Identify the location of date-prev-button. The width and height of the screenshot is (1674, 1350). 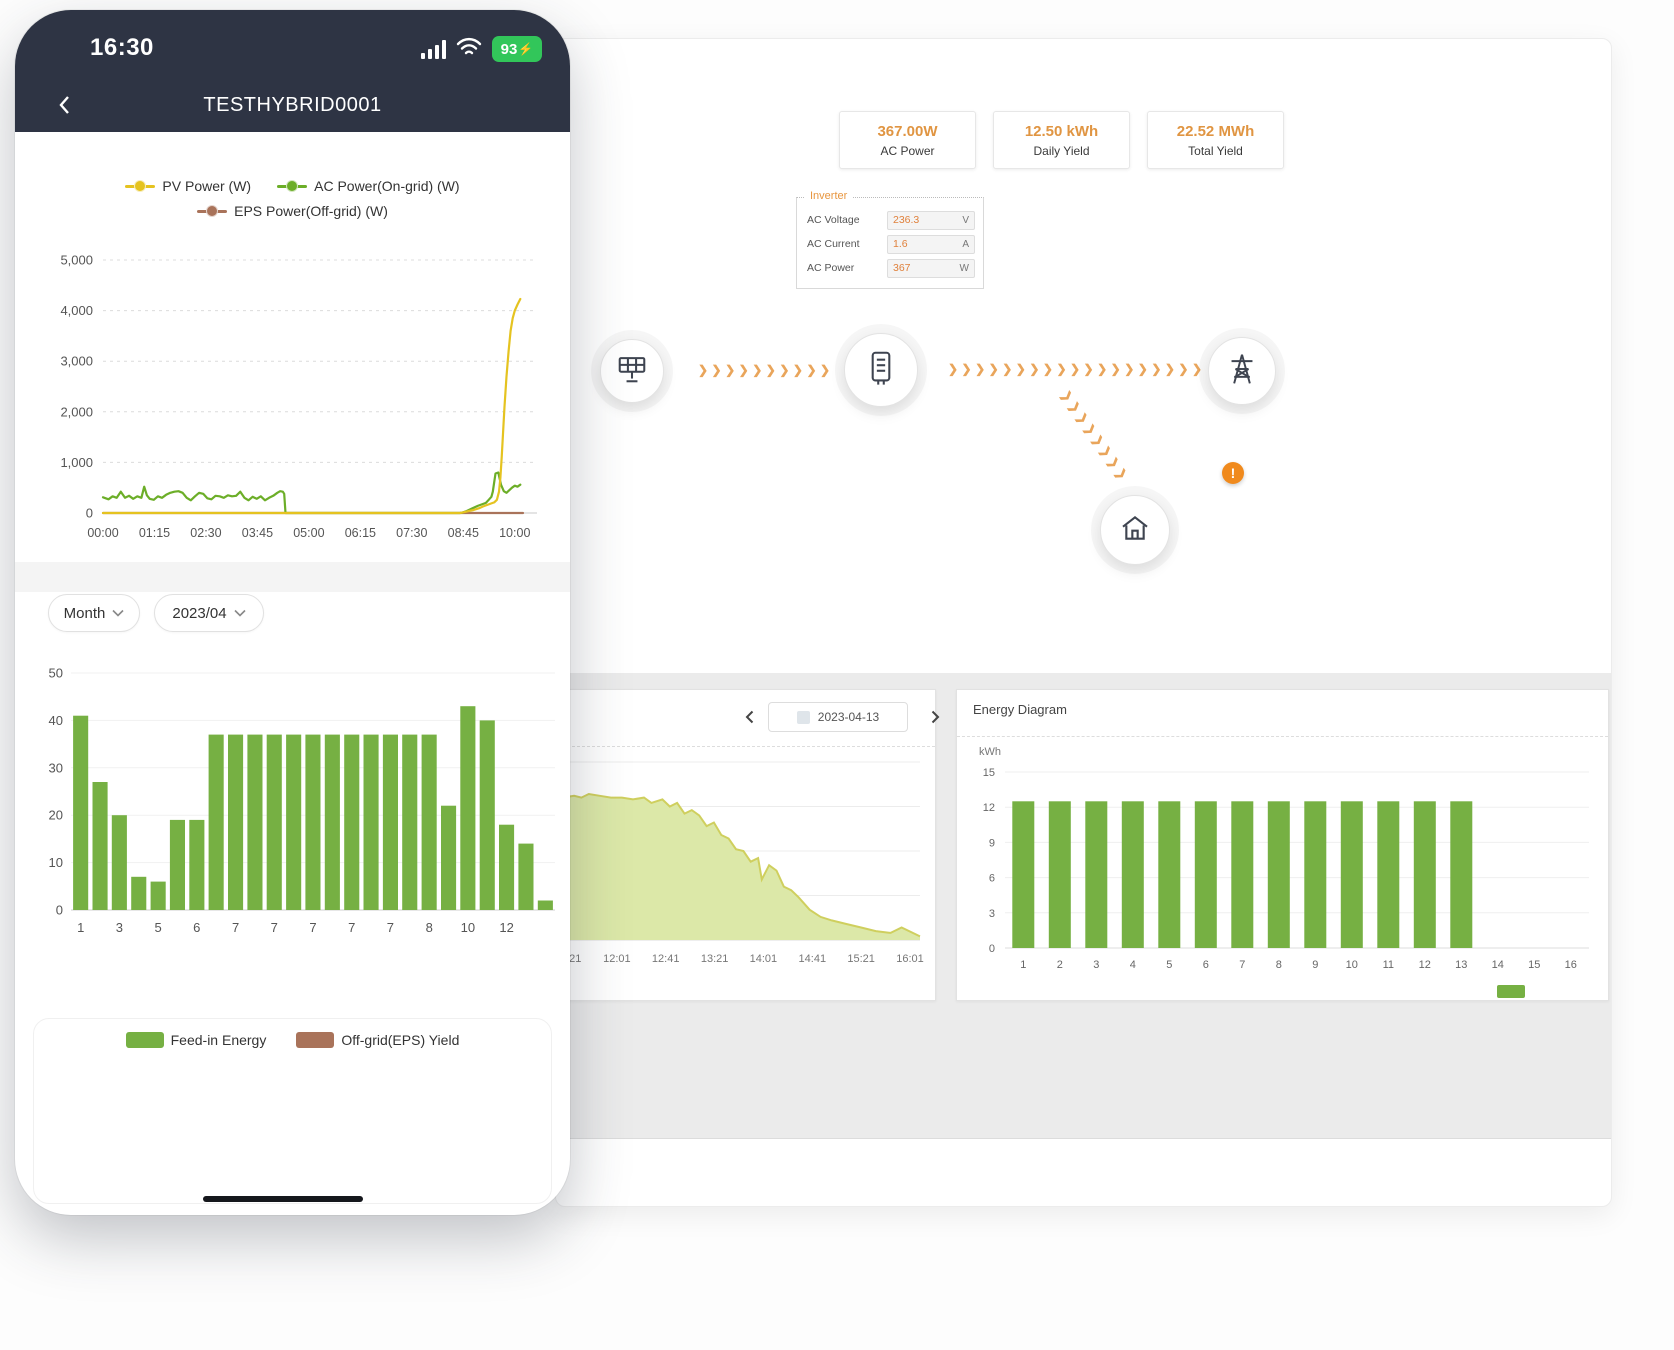
(749, 717).